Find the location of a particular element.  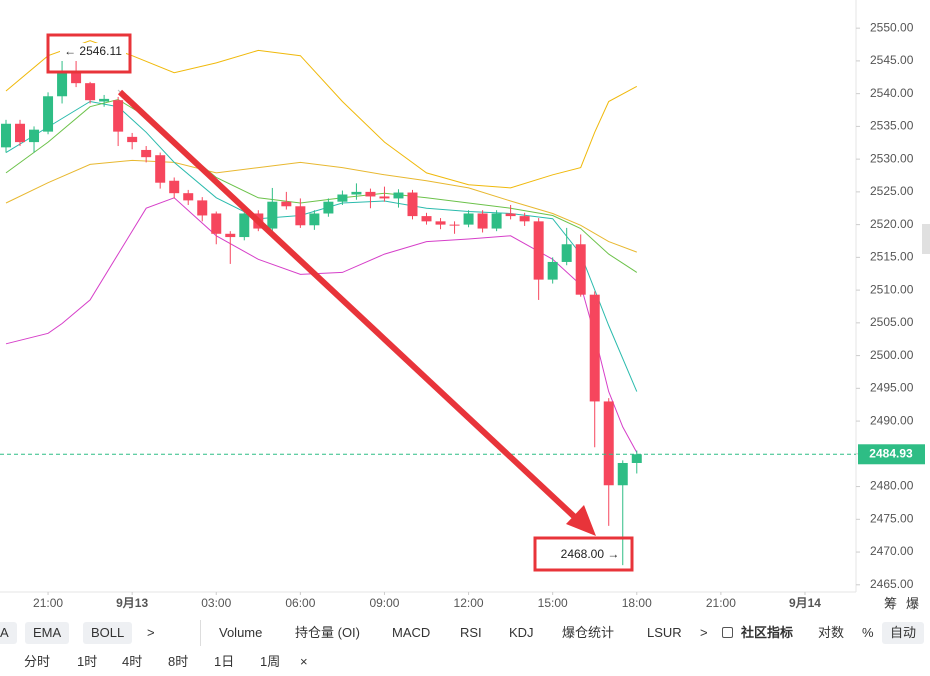

indicator-tab: 持仓量 (OI) is located at coordinates (327, 632).